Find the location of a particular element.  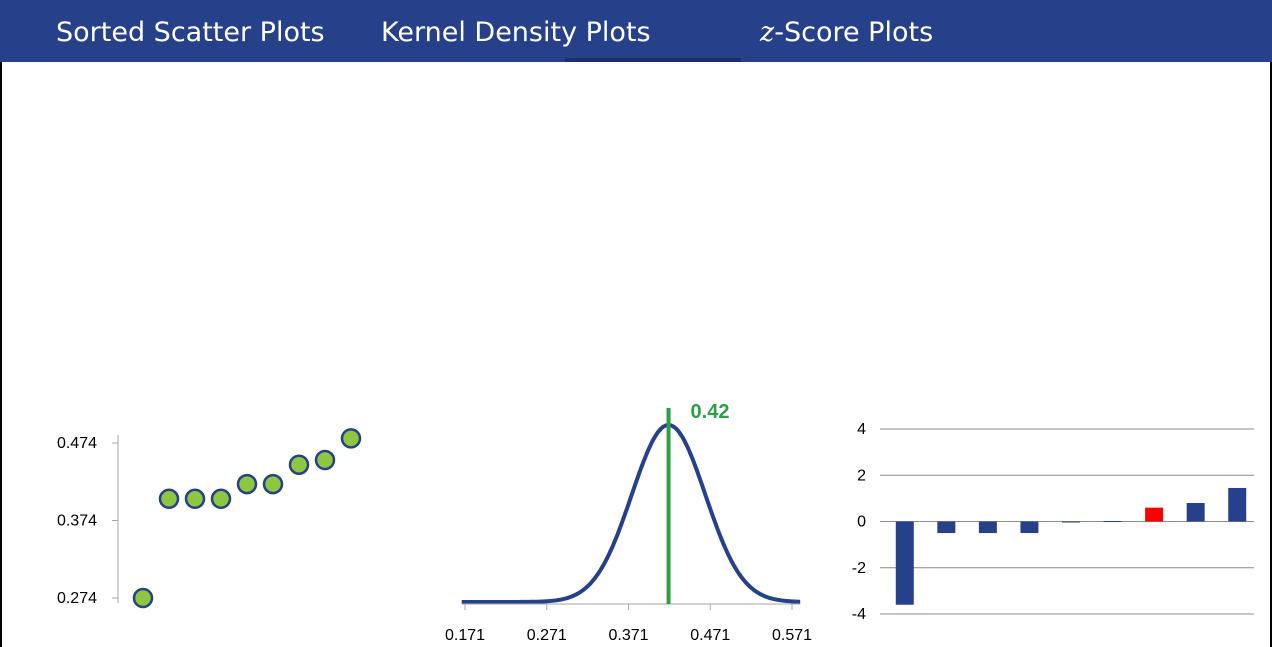

z-bar-highlighted is located at coordinates (1154, 514).